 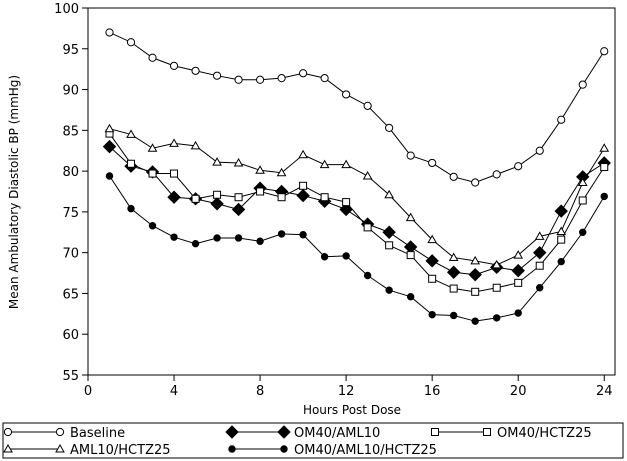 What do you see at coordinates (70, 213) in the screenshot?
I see `y-tick-label: 75` at bounding box center [70, 213].